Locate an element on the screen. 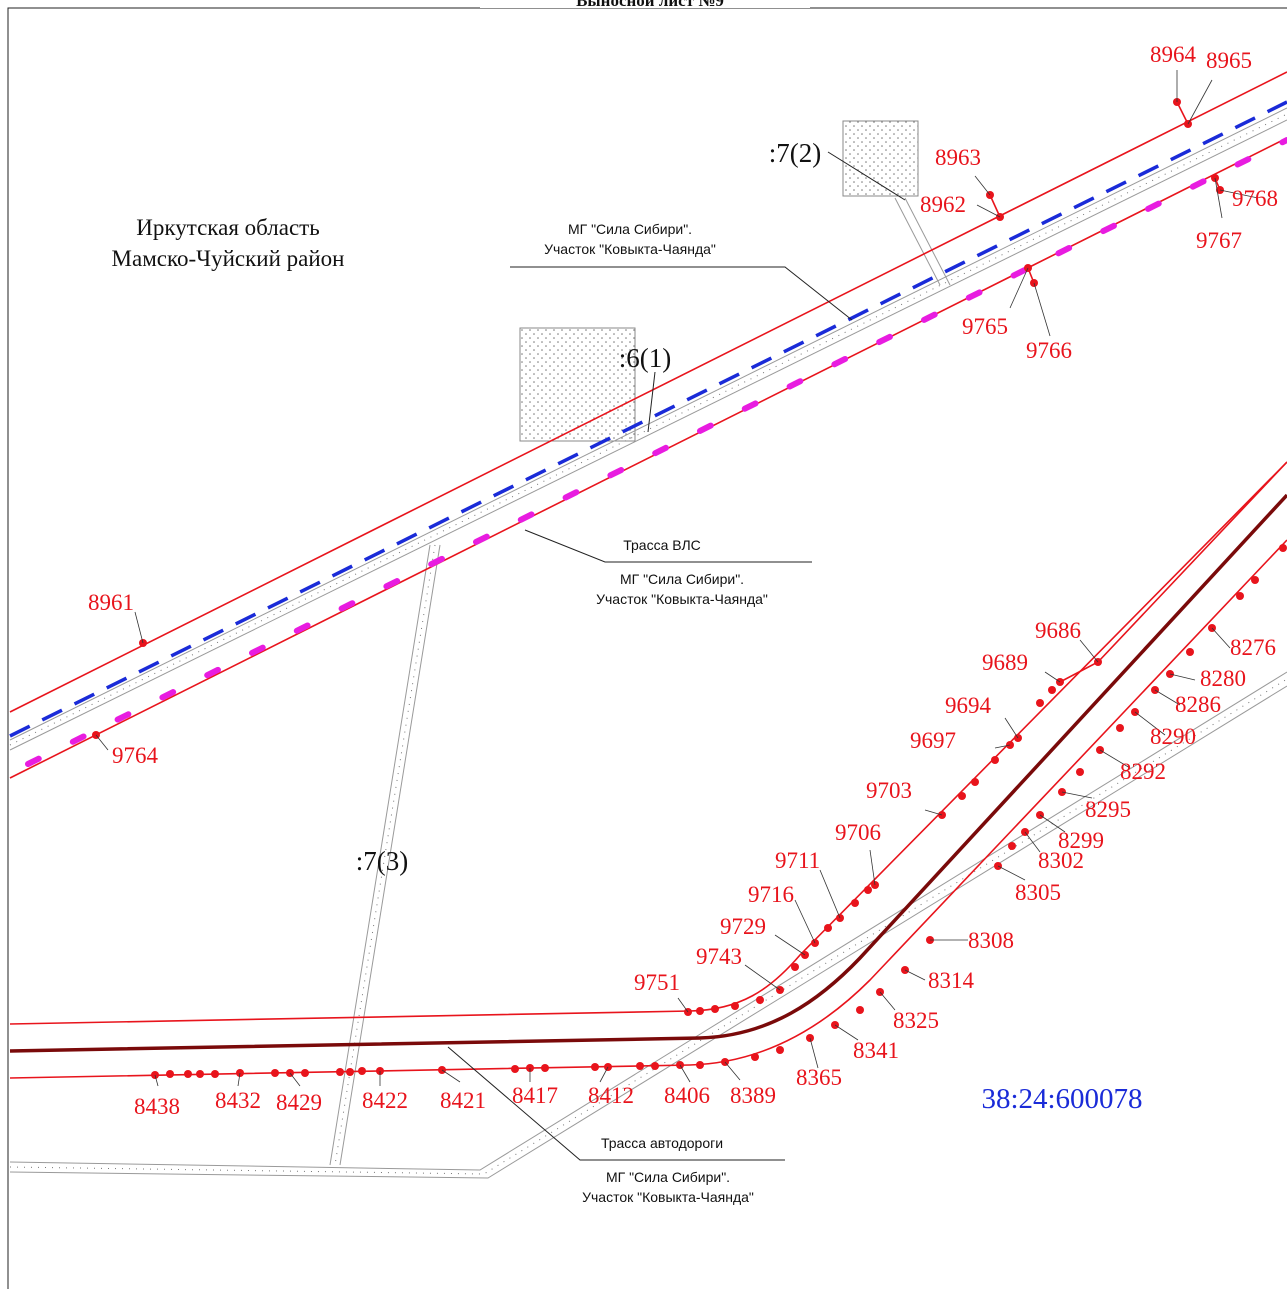 This screenshot has height=1289, width=1287. callout-vls-line-2: Участок "Ковыкта-Чаянда" is located at coordinates (682, 599).